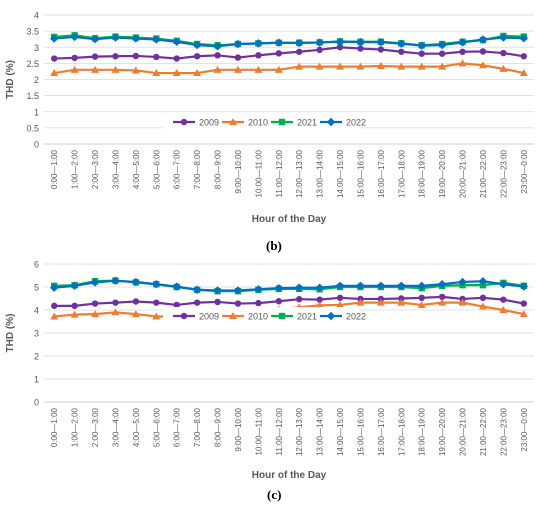  Describe the element at coordinates (32, 32) in the screenshot. I see `y-tick-label: 3.5` at that location.